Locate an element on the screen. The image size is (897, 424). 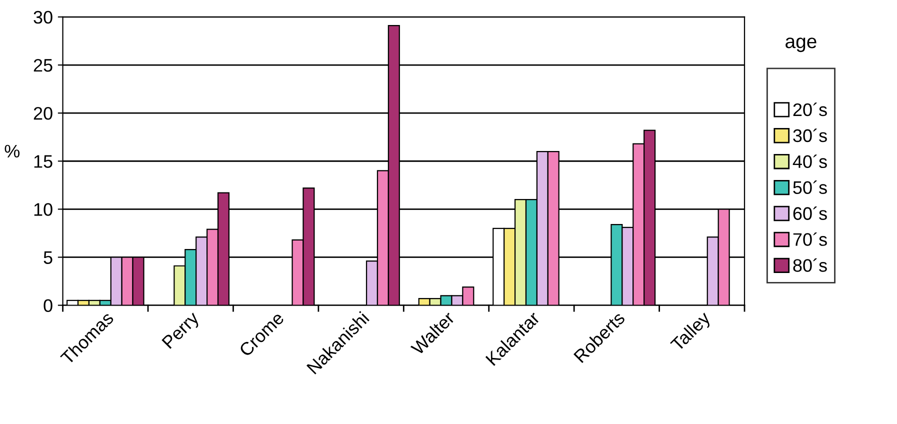
y-tick-label: 5 is located at coordinates (48, 257).